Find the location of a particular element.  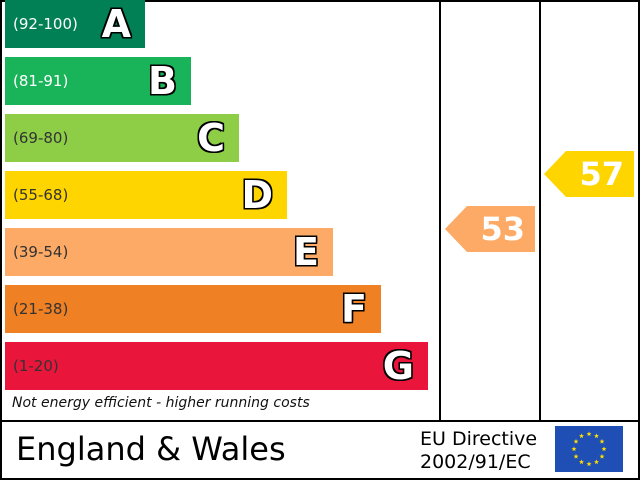

current-arrow-shape is located at coordinates (490, 229).